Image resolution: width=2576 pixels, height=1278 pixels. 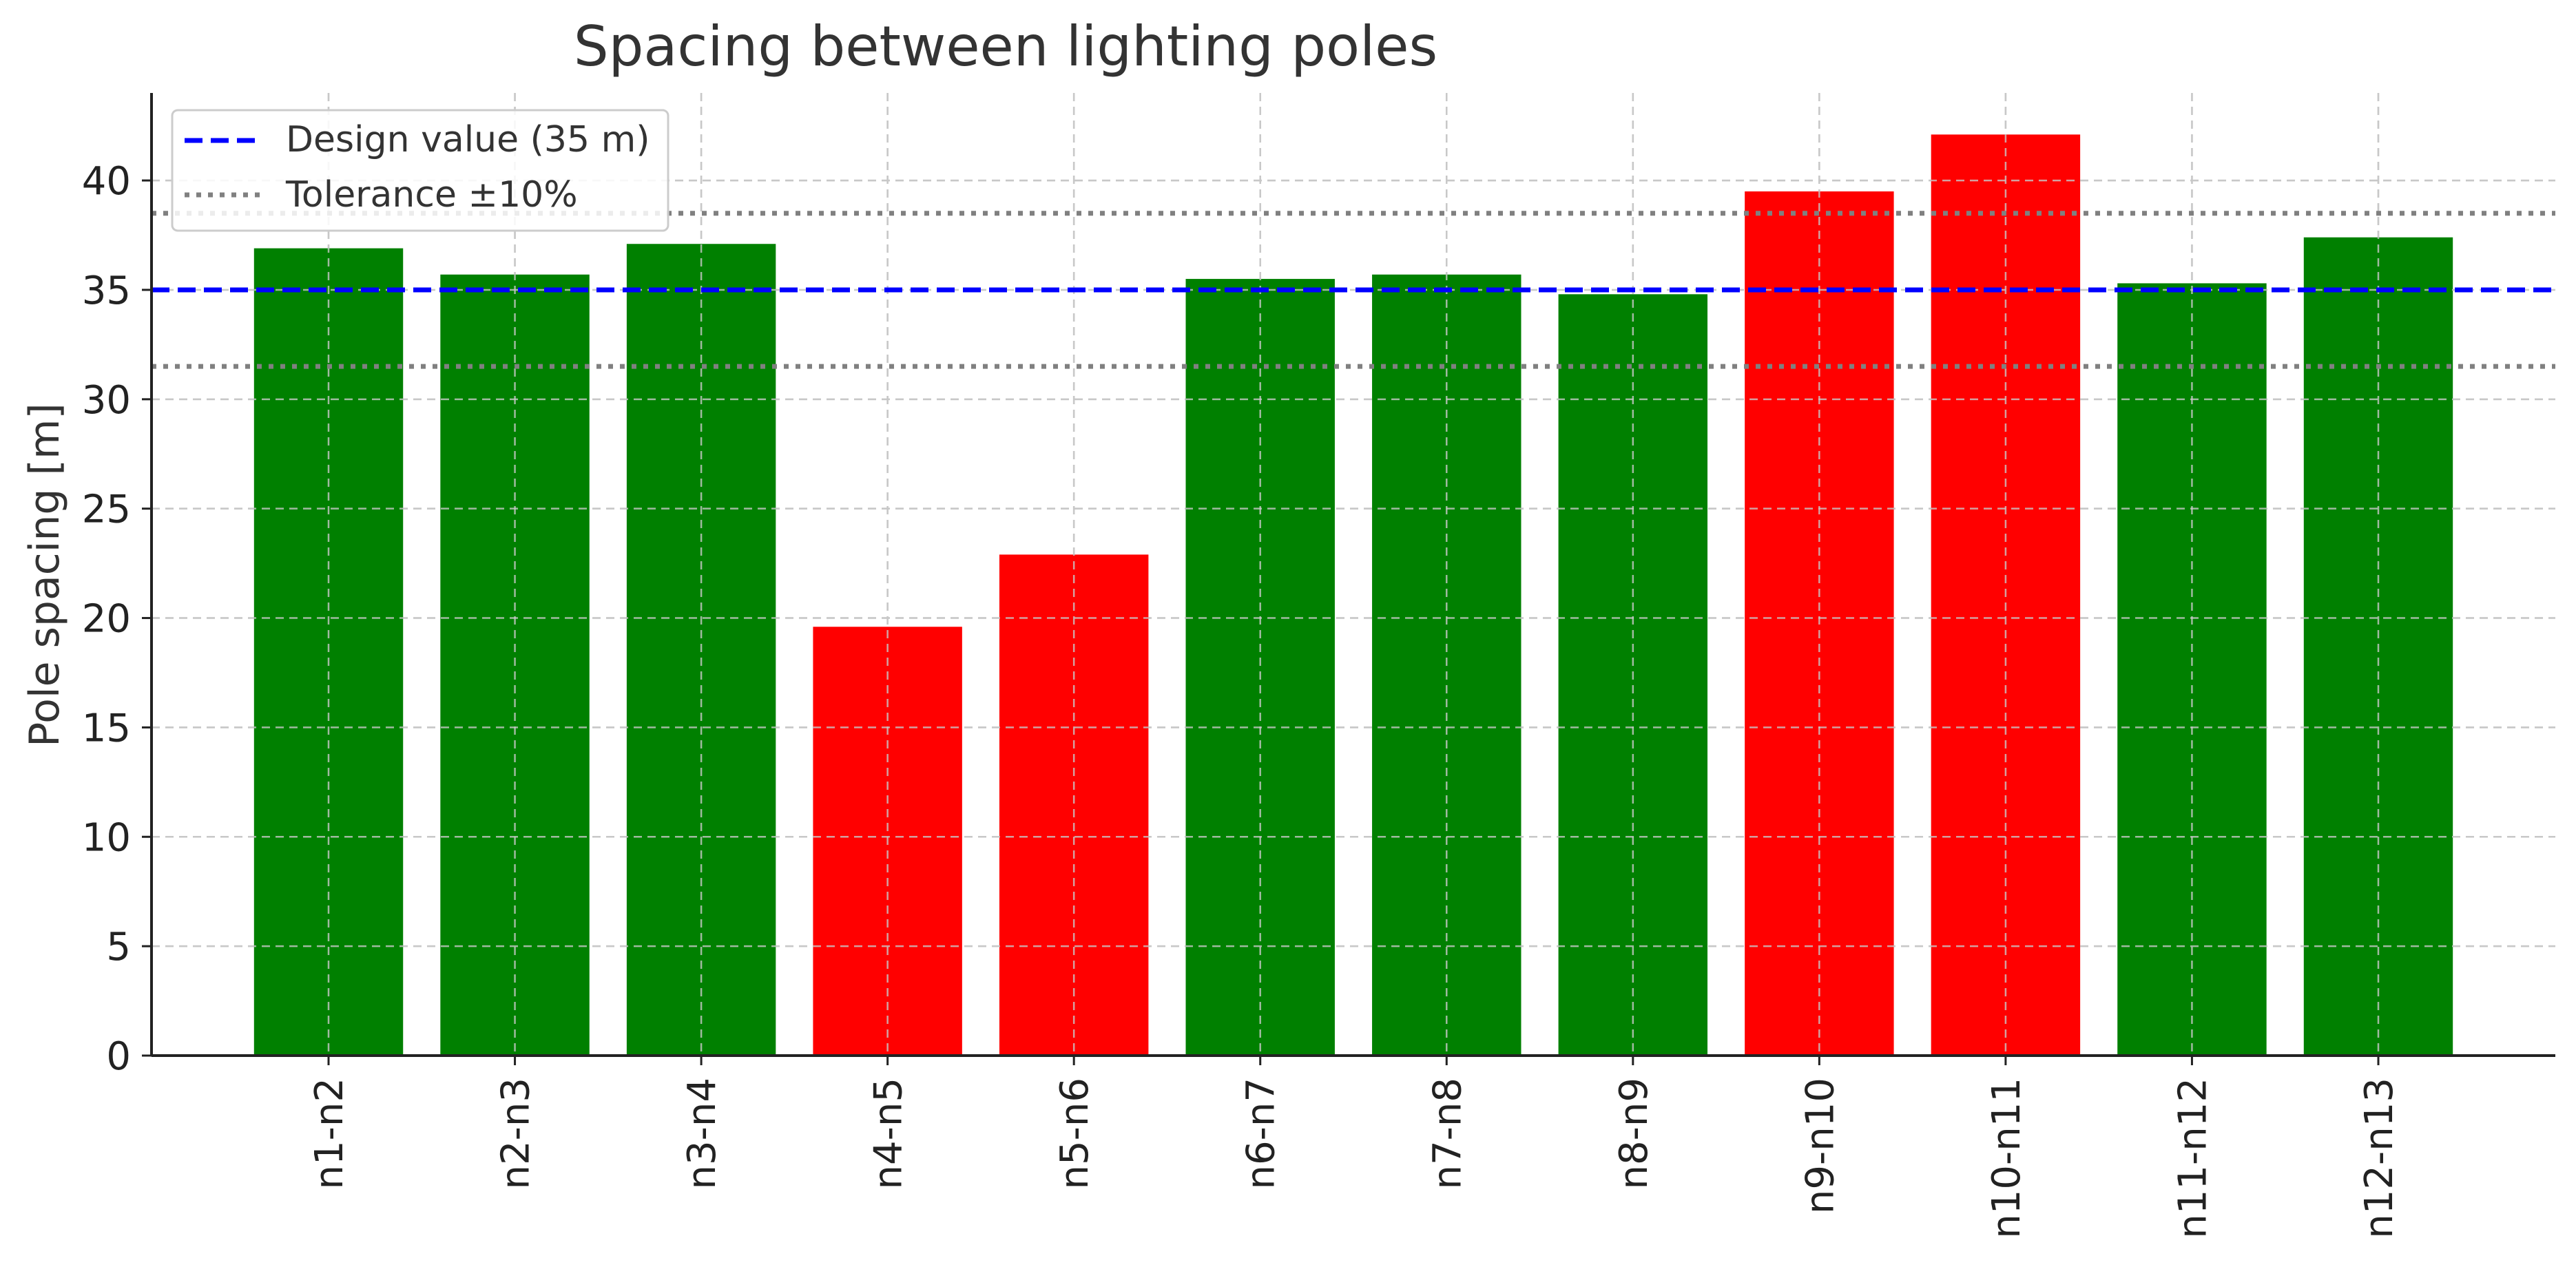 What do you see at coordinates (1820, 1146) in the screenshot?
I see `x-tick-label: n9-n10` at bounding box center [1820, 1146].